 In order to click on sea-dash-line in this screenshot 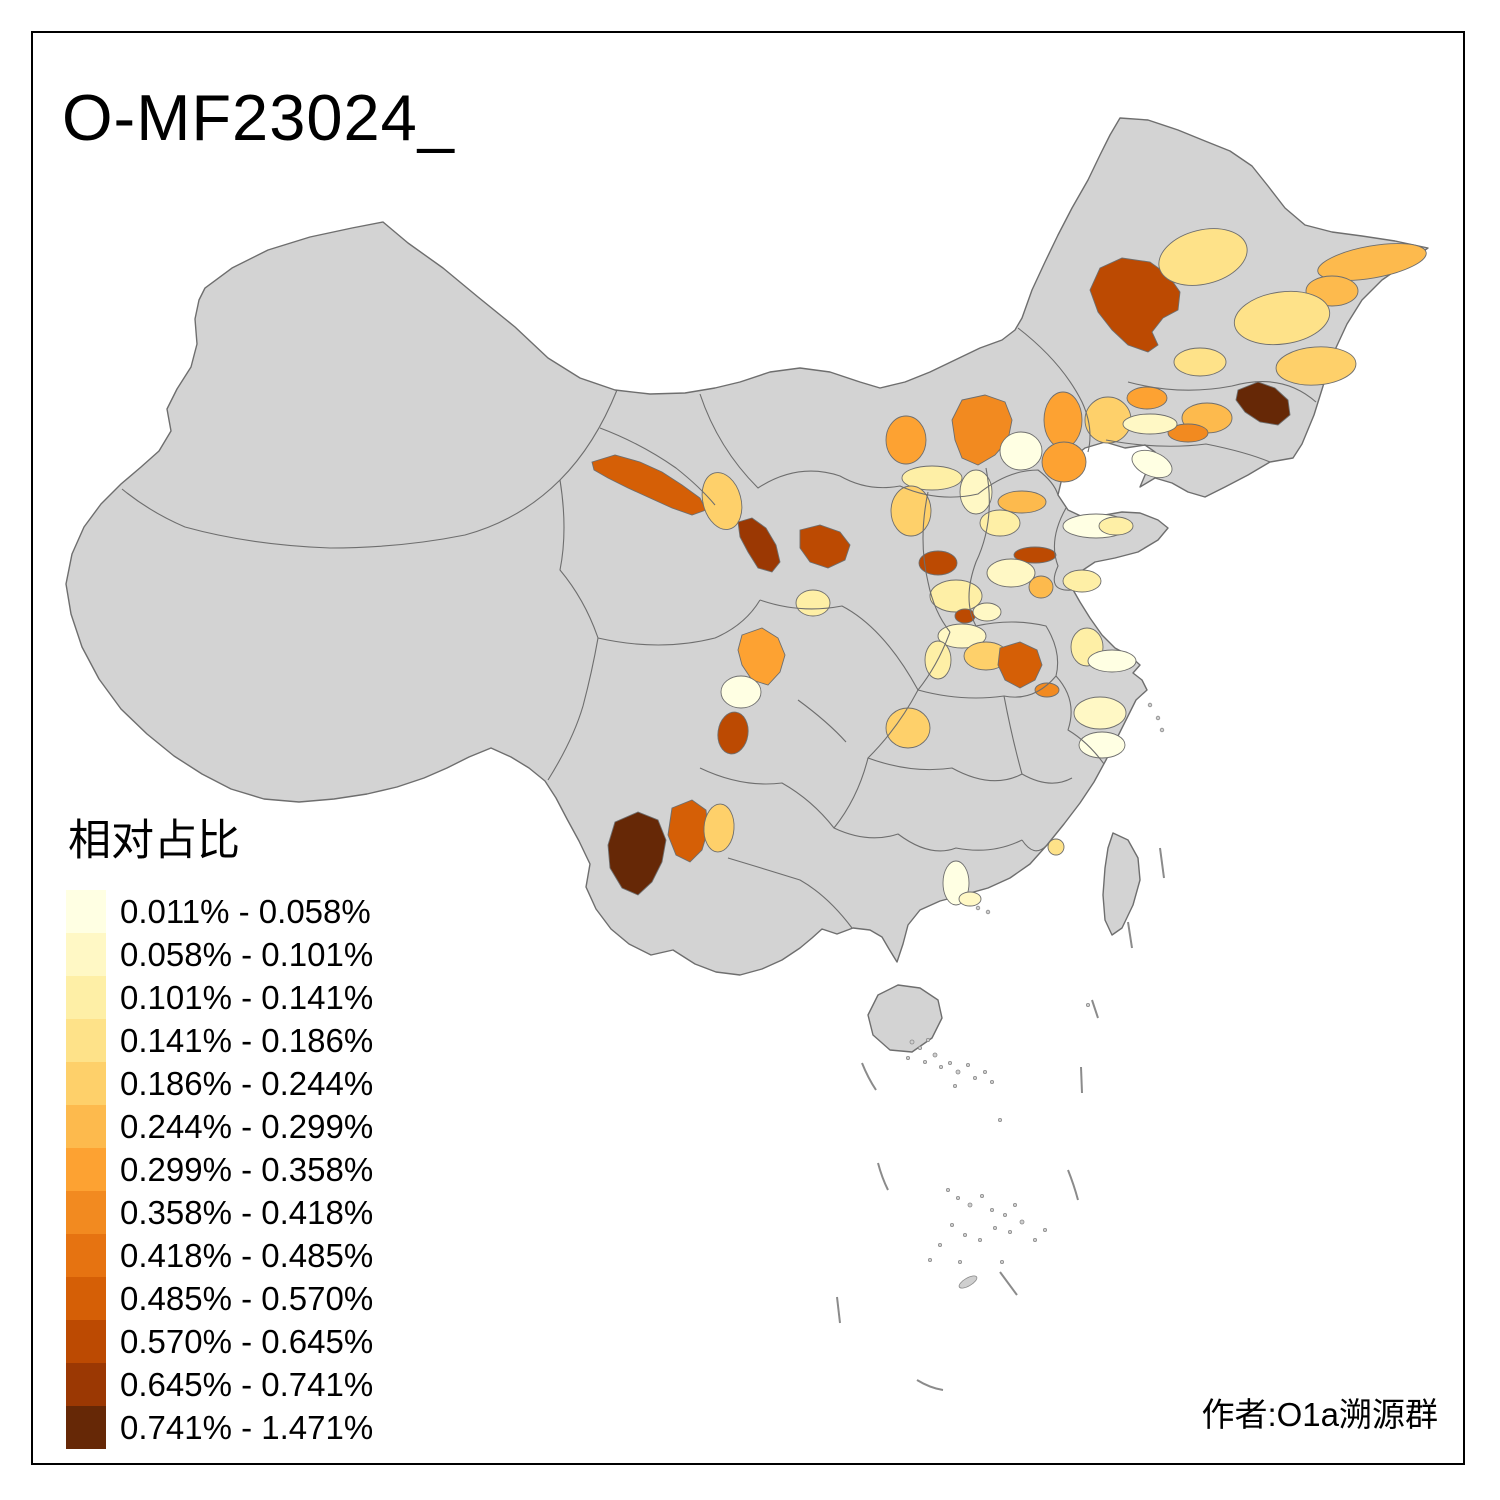, I will do `click(1000, 1119)`.